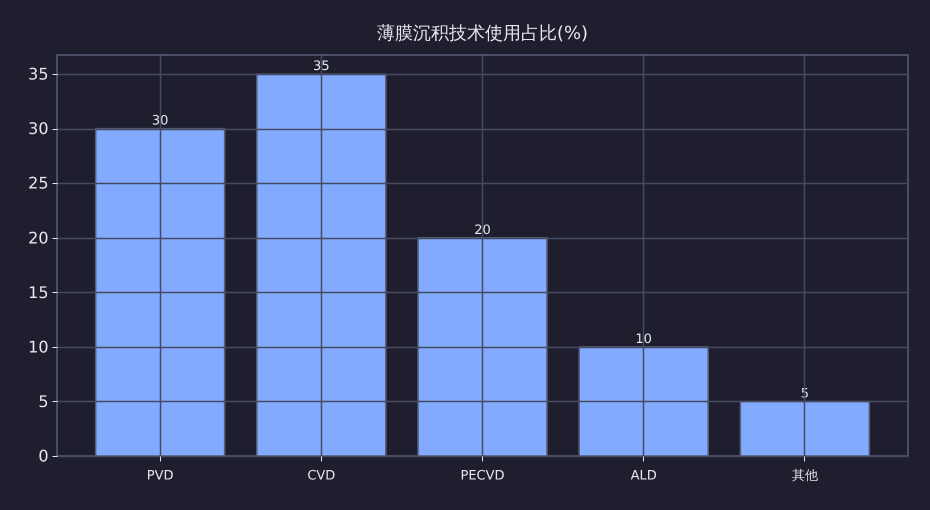 This screenshot has height=510, width=930. I want to click on y-tick-label: 10, so click(38, 346).